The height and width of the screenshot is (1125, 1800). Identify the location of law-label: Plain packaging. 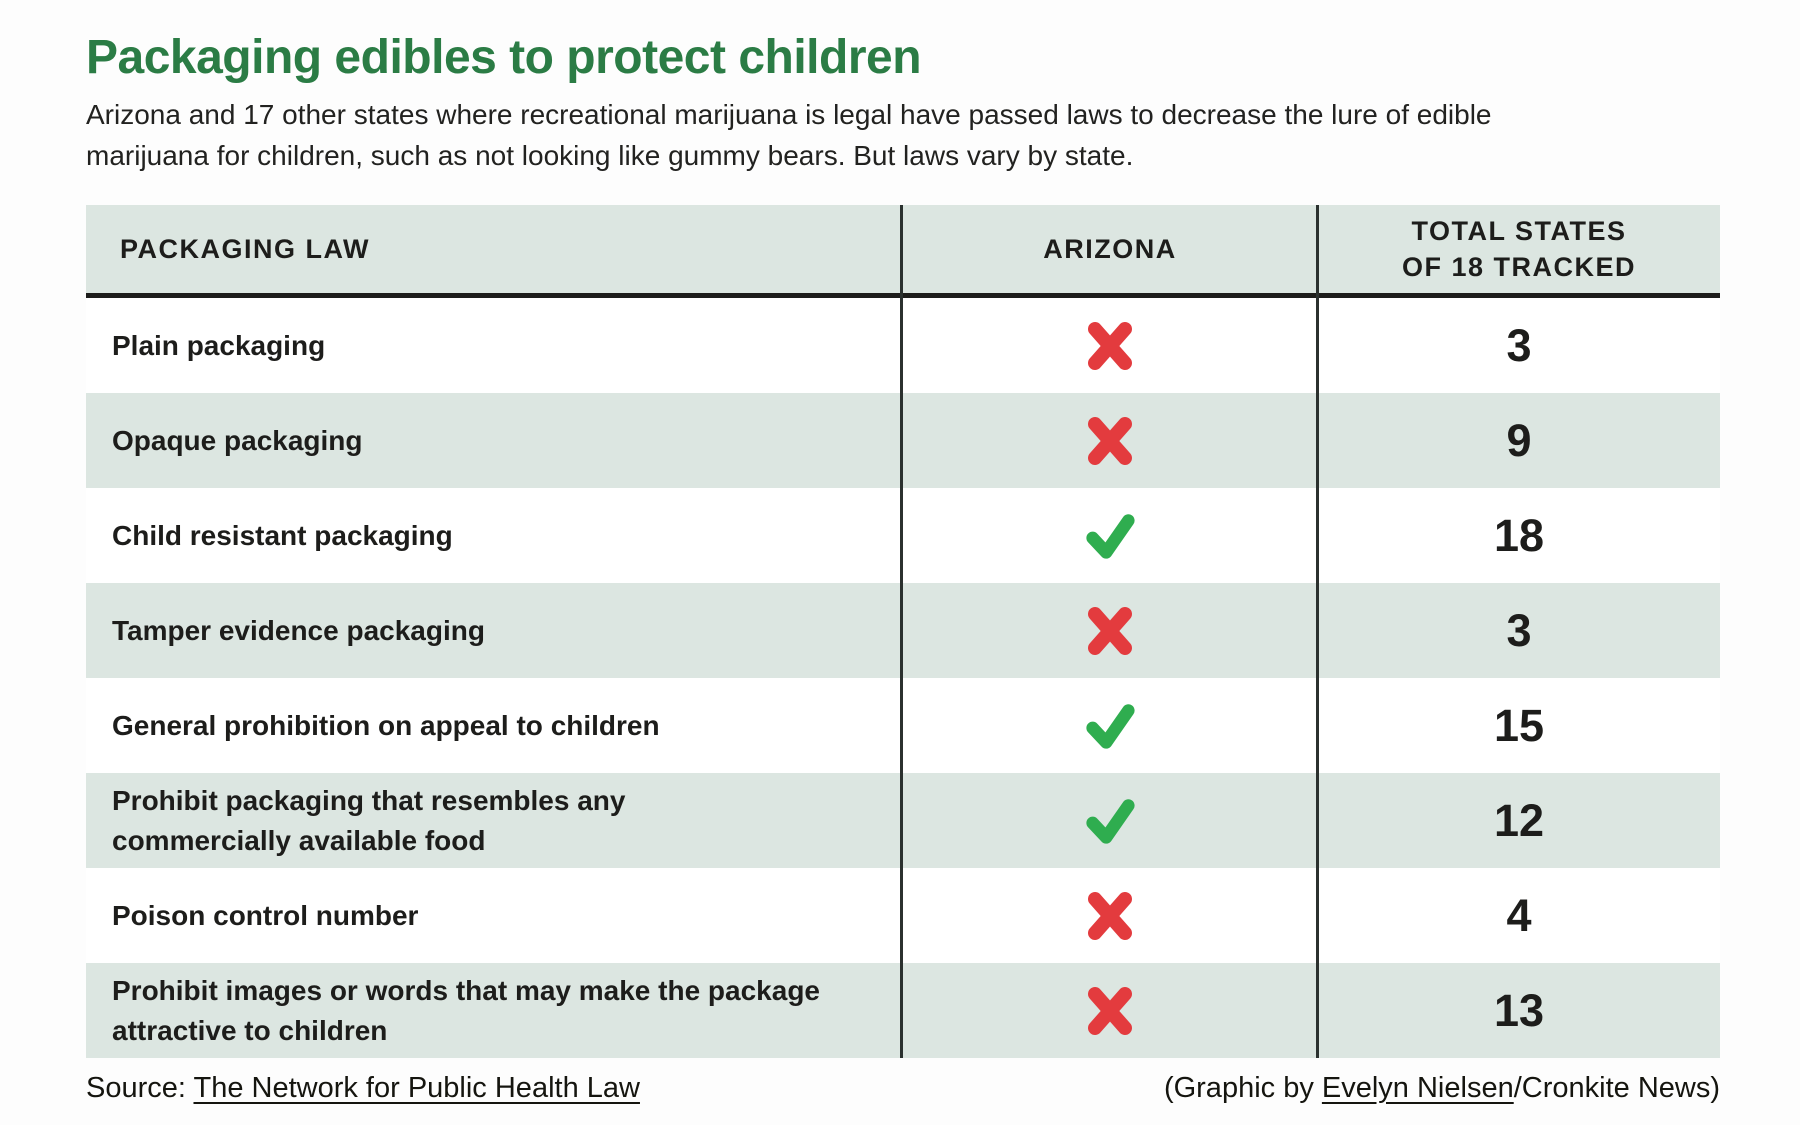
(219, 345).